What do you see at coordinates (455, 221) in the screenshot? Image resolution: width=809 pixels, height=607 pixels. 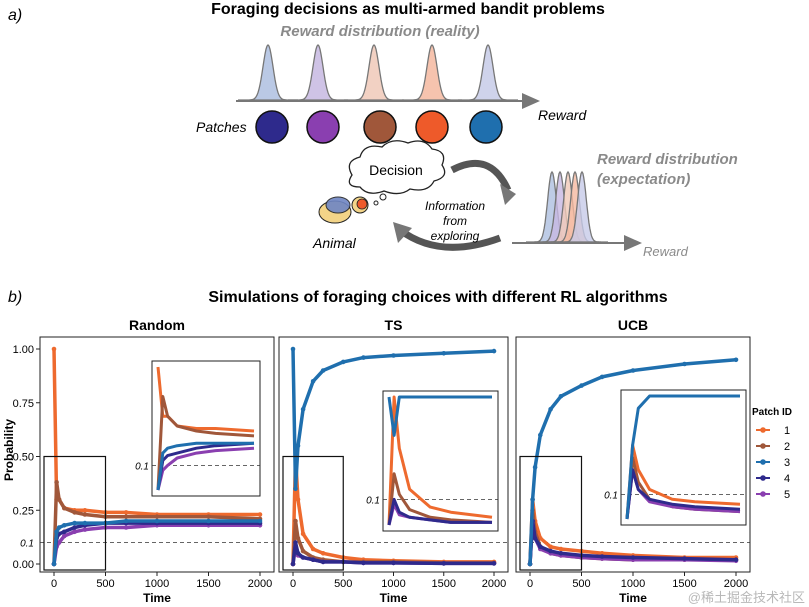 I see `info-line-2: from` at bounding box center [455, 221].